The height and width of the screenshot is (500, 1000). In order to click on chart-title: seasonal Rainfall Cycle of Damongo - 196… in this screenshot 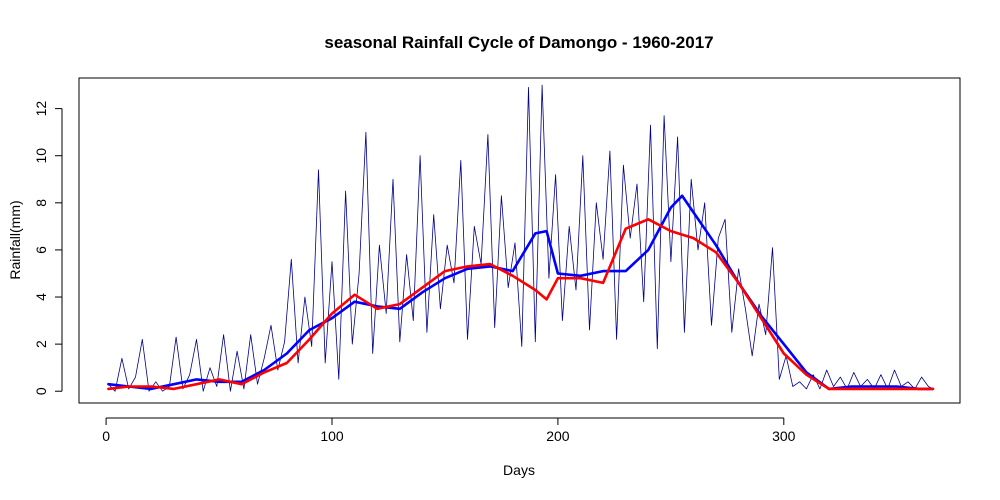, I will do `click(518, 42)`.